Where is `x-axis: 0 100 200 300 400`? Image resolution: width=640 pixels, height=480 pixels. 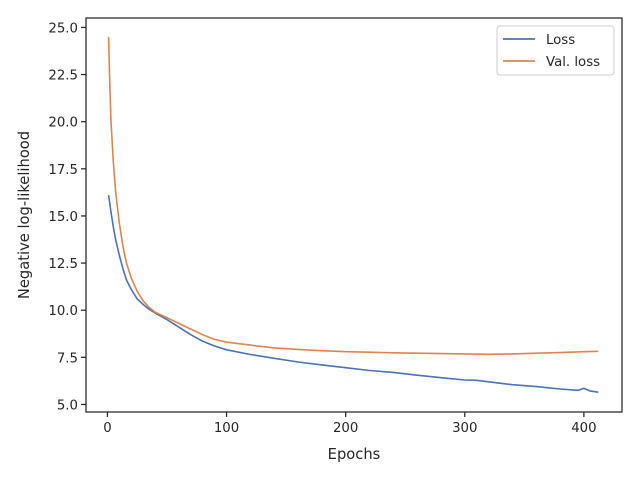
x-axis: 0 100 200 300 400 is located at coordinates (350, 424).